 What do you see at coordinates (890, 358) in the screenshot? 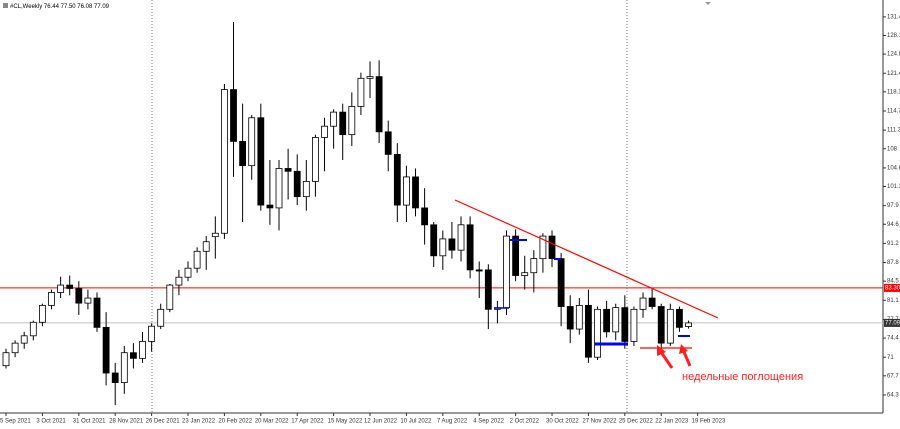
I see `y-tick-label: 71` at bounding box center [890, 358].